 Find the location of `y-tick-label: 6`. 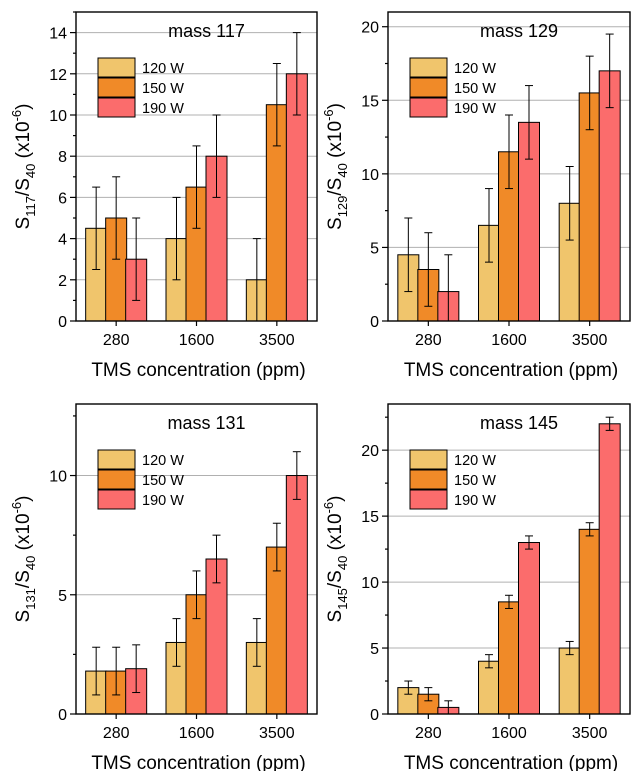

y-tick-label: 6 is located at coordinates (62, 198).